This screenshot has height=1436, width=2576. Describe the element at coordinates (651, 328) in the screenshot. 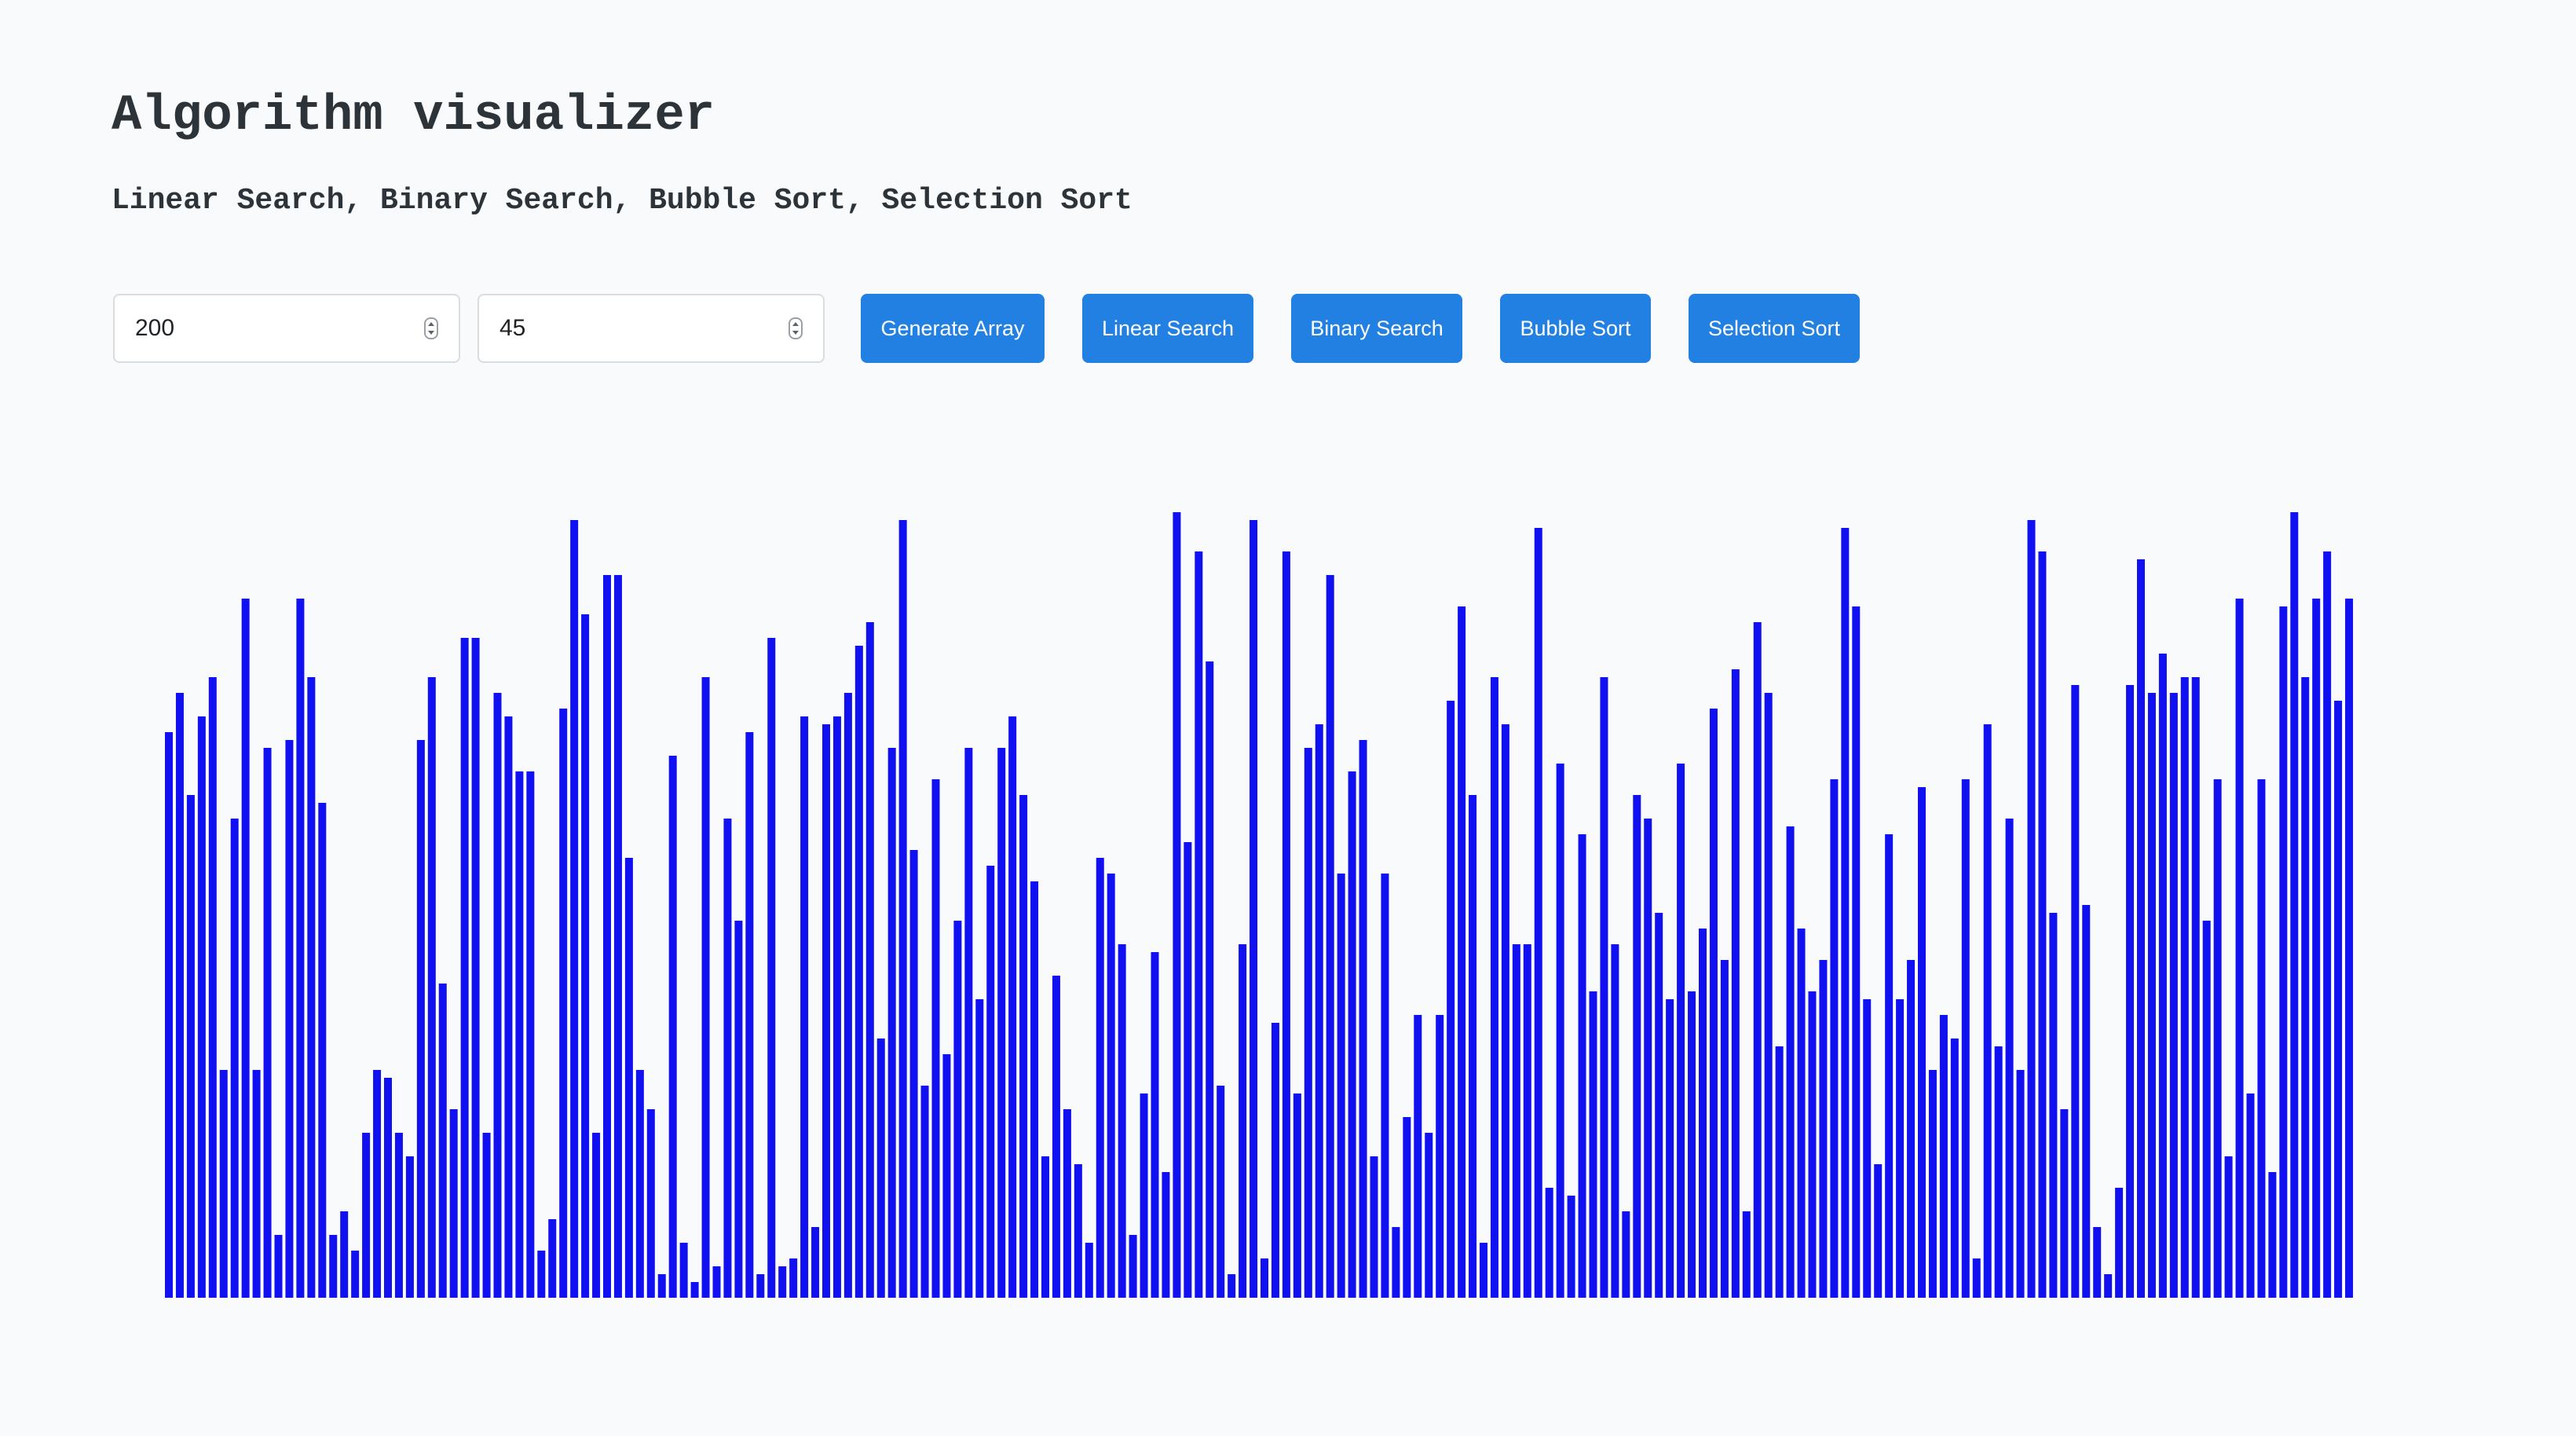

I see `target-value-input: 45` at that location.